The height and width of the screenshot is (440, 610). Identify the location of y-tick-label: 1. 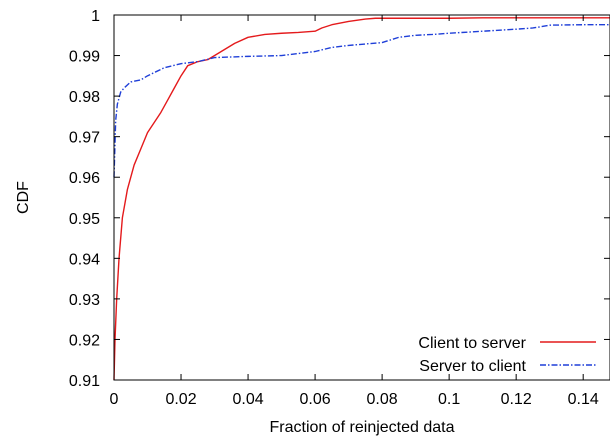
(95, 16).